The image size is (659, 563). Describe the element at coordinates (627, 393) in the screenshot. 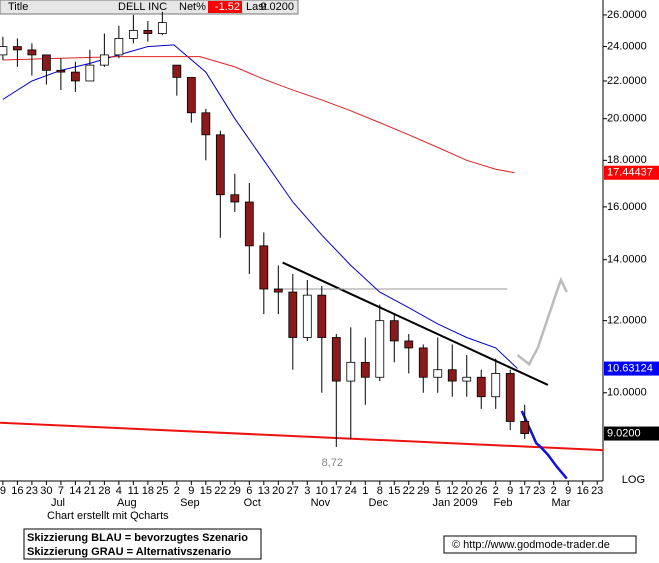

I see `y-tick-label: 10.0000` at that location.